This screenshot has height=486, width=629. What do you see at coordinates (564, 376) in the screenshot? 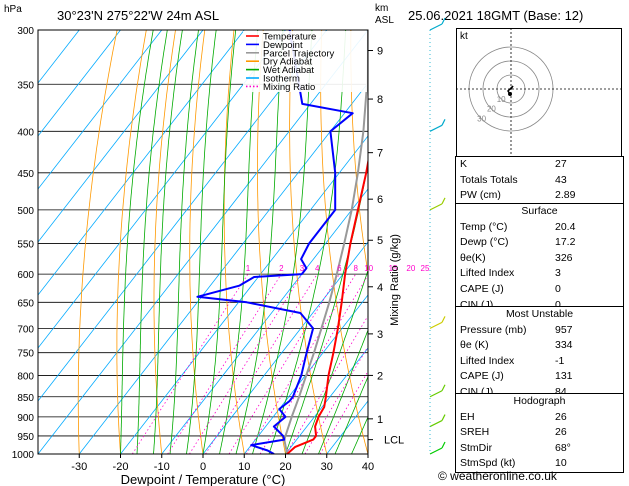
I see `row-value: 131` at bounding box center [564, 376].